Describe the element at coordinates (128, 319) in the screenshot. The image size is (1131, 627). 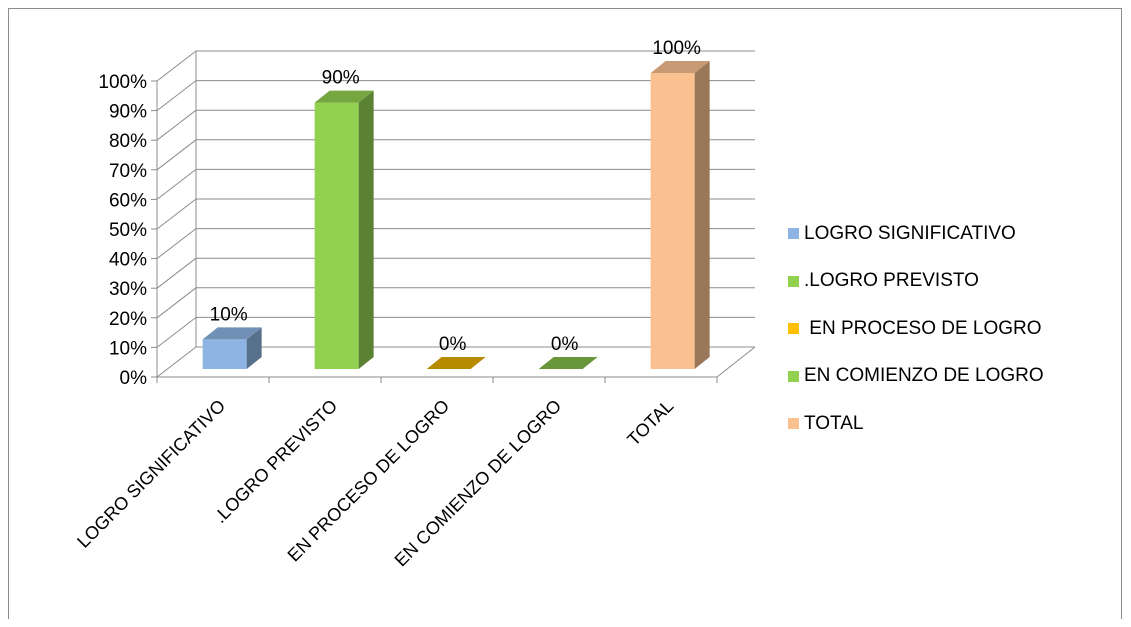
I see `y-tick-label: 20%` at that location.